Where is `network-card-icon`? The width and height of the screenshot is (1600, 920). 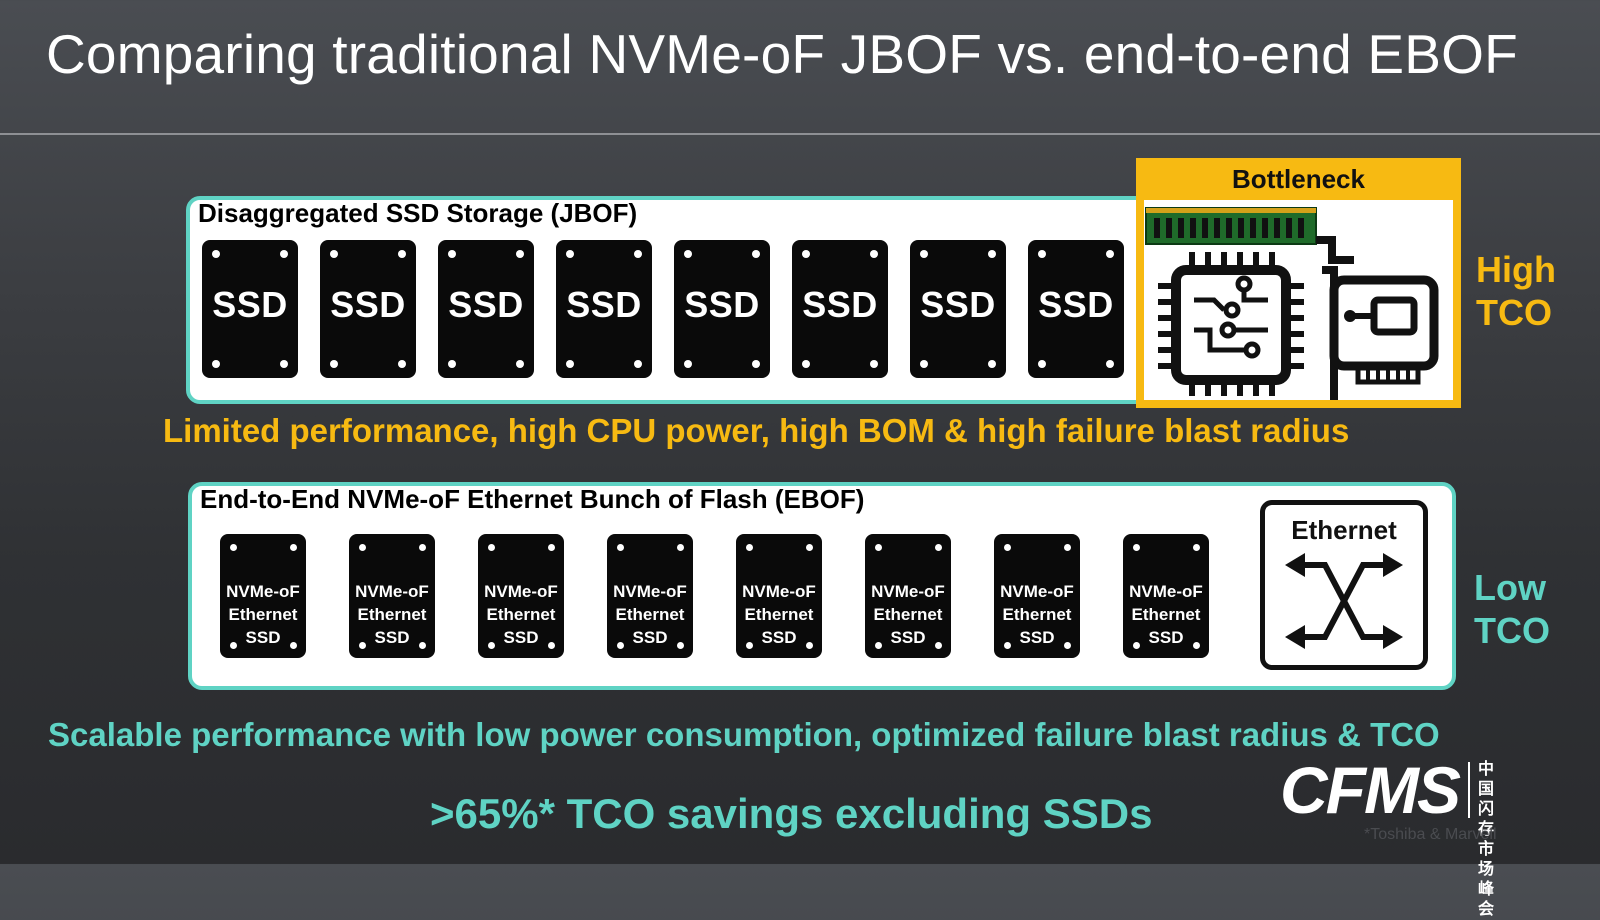
network-card-icon is located at coordinates (1380, 333).